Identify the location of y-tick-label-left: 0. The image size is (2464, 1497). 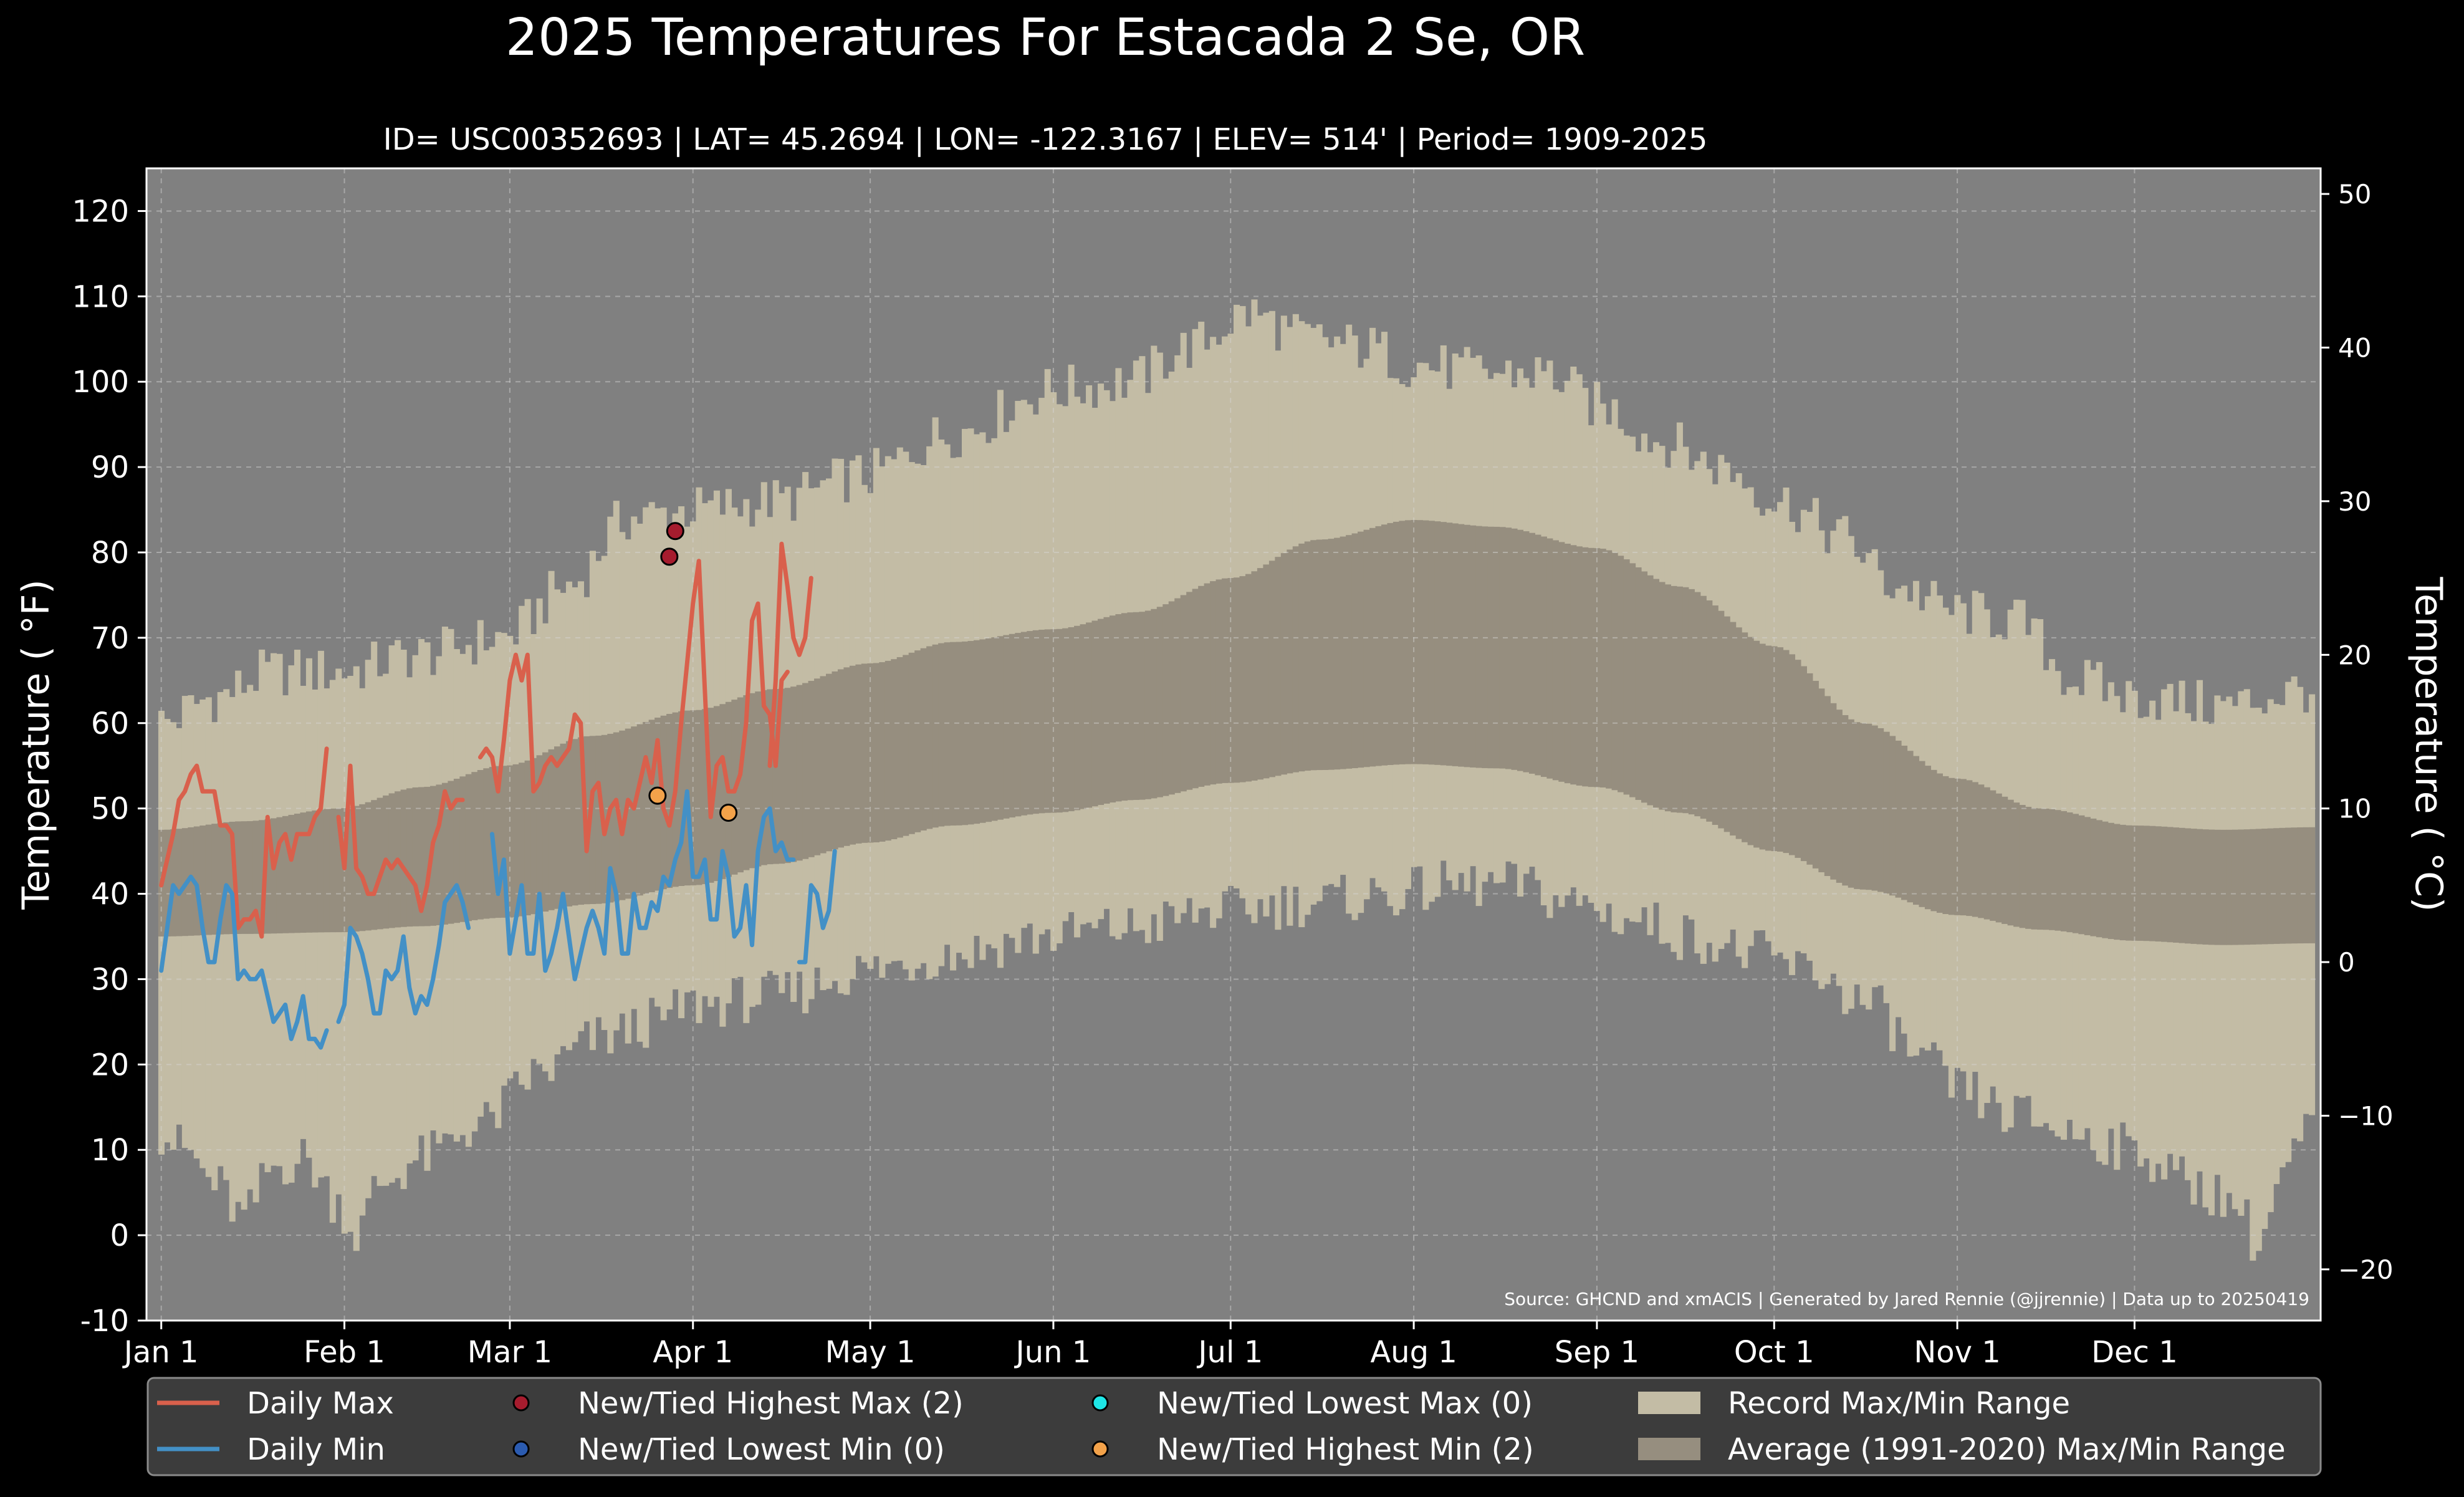
(119, 1235).